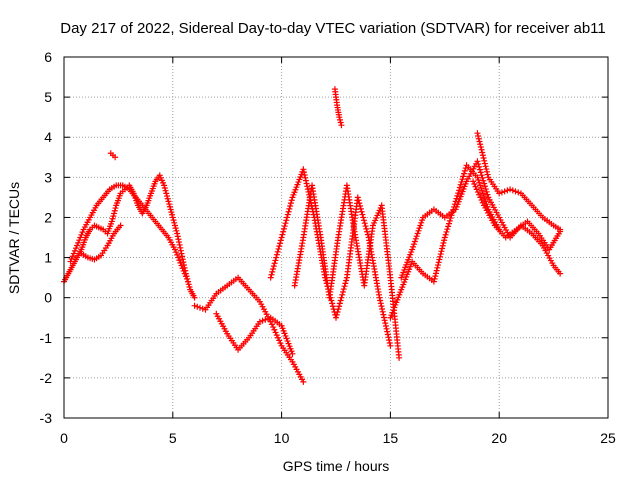 The height and width of the screenshot is (480, 640). Describe the element at coordinates (249, 329) in the screenshot. I see `series-track-e` at that location.